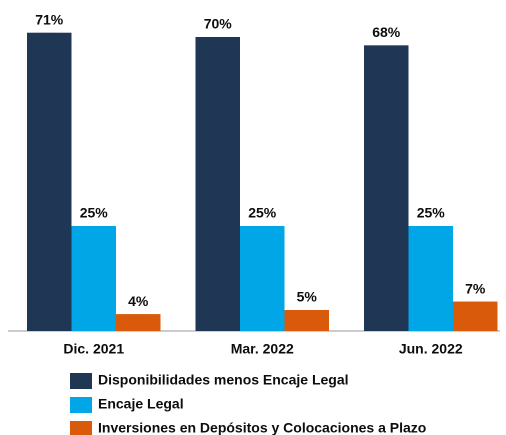 This screenshot has width=506, height=435. I want to click on x-tick-label: Dic. 2021, so click(93, 349).